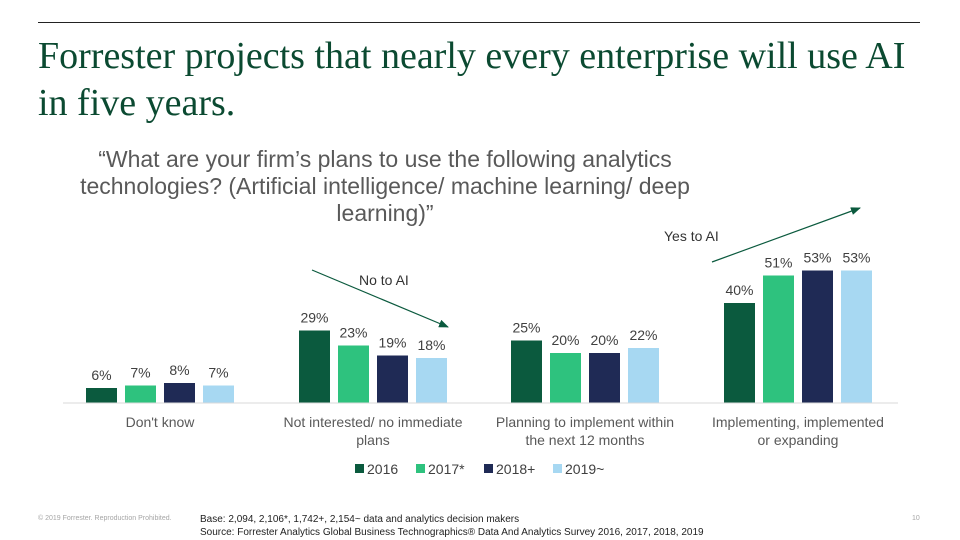  I want to click on legend: 2016 2017* 2018+ 2019~, so click(479, 469).